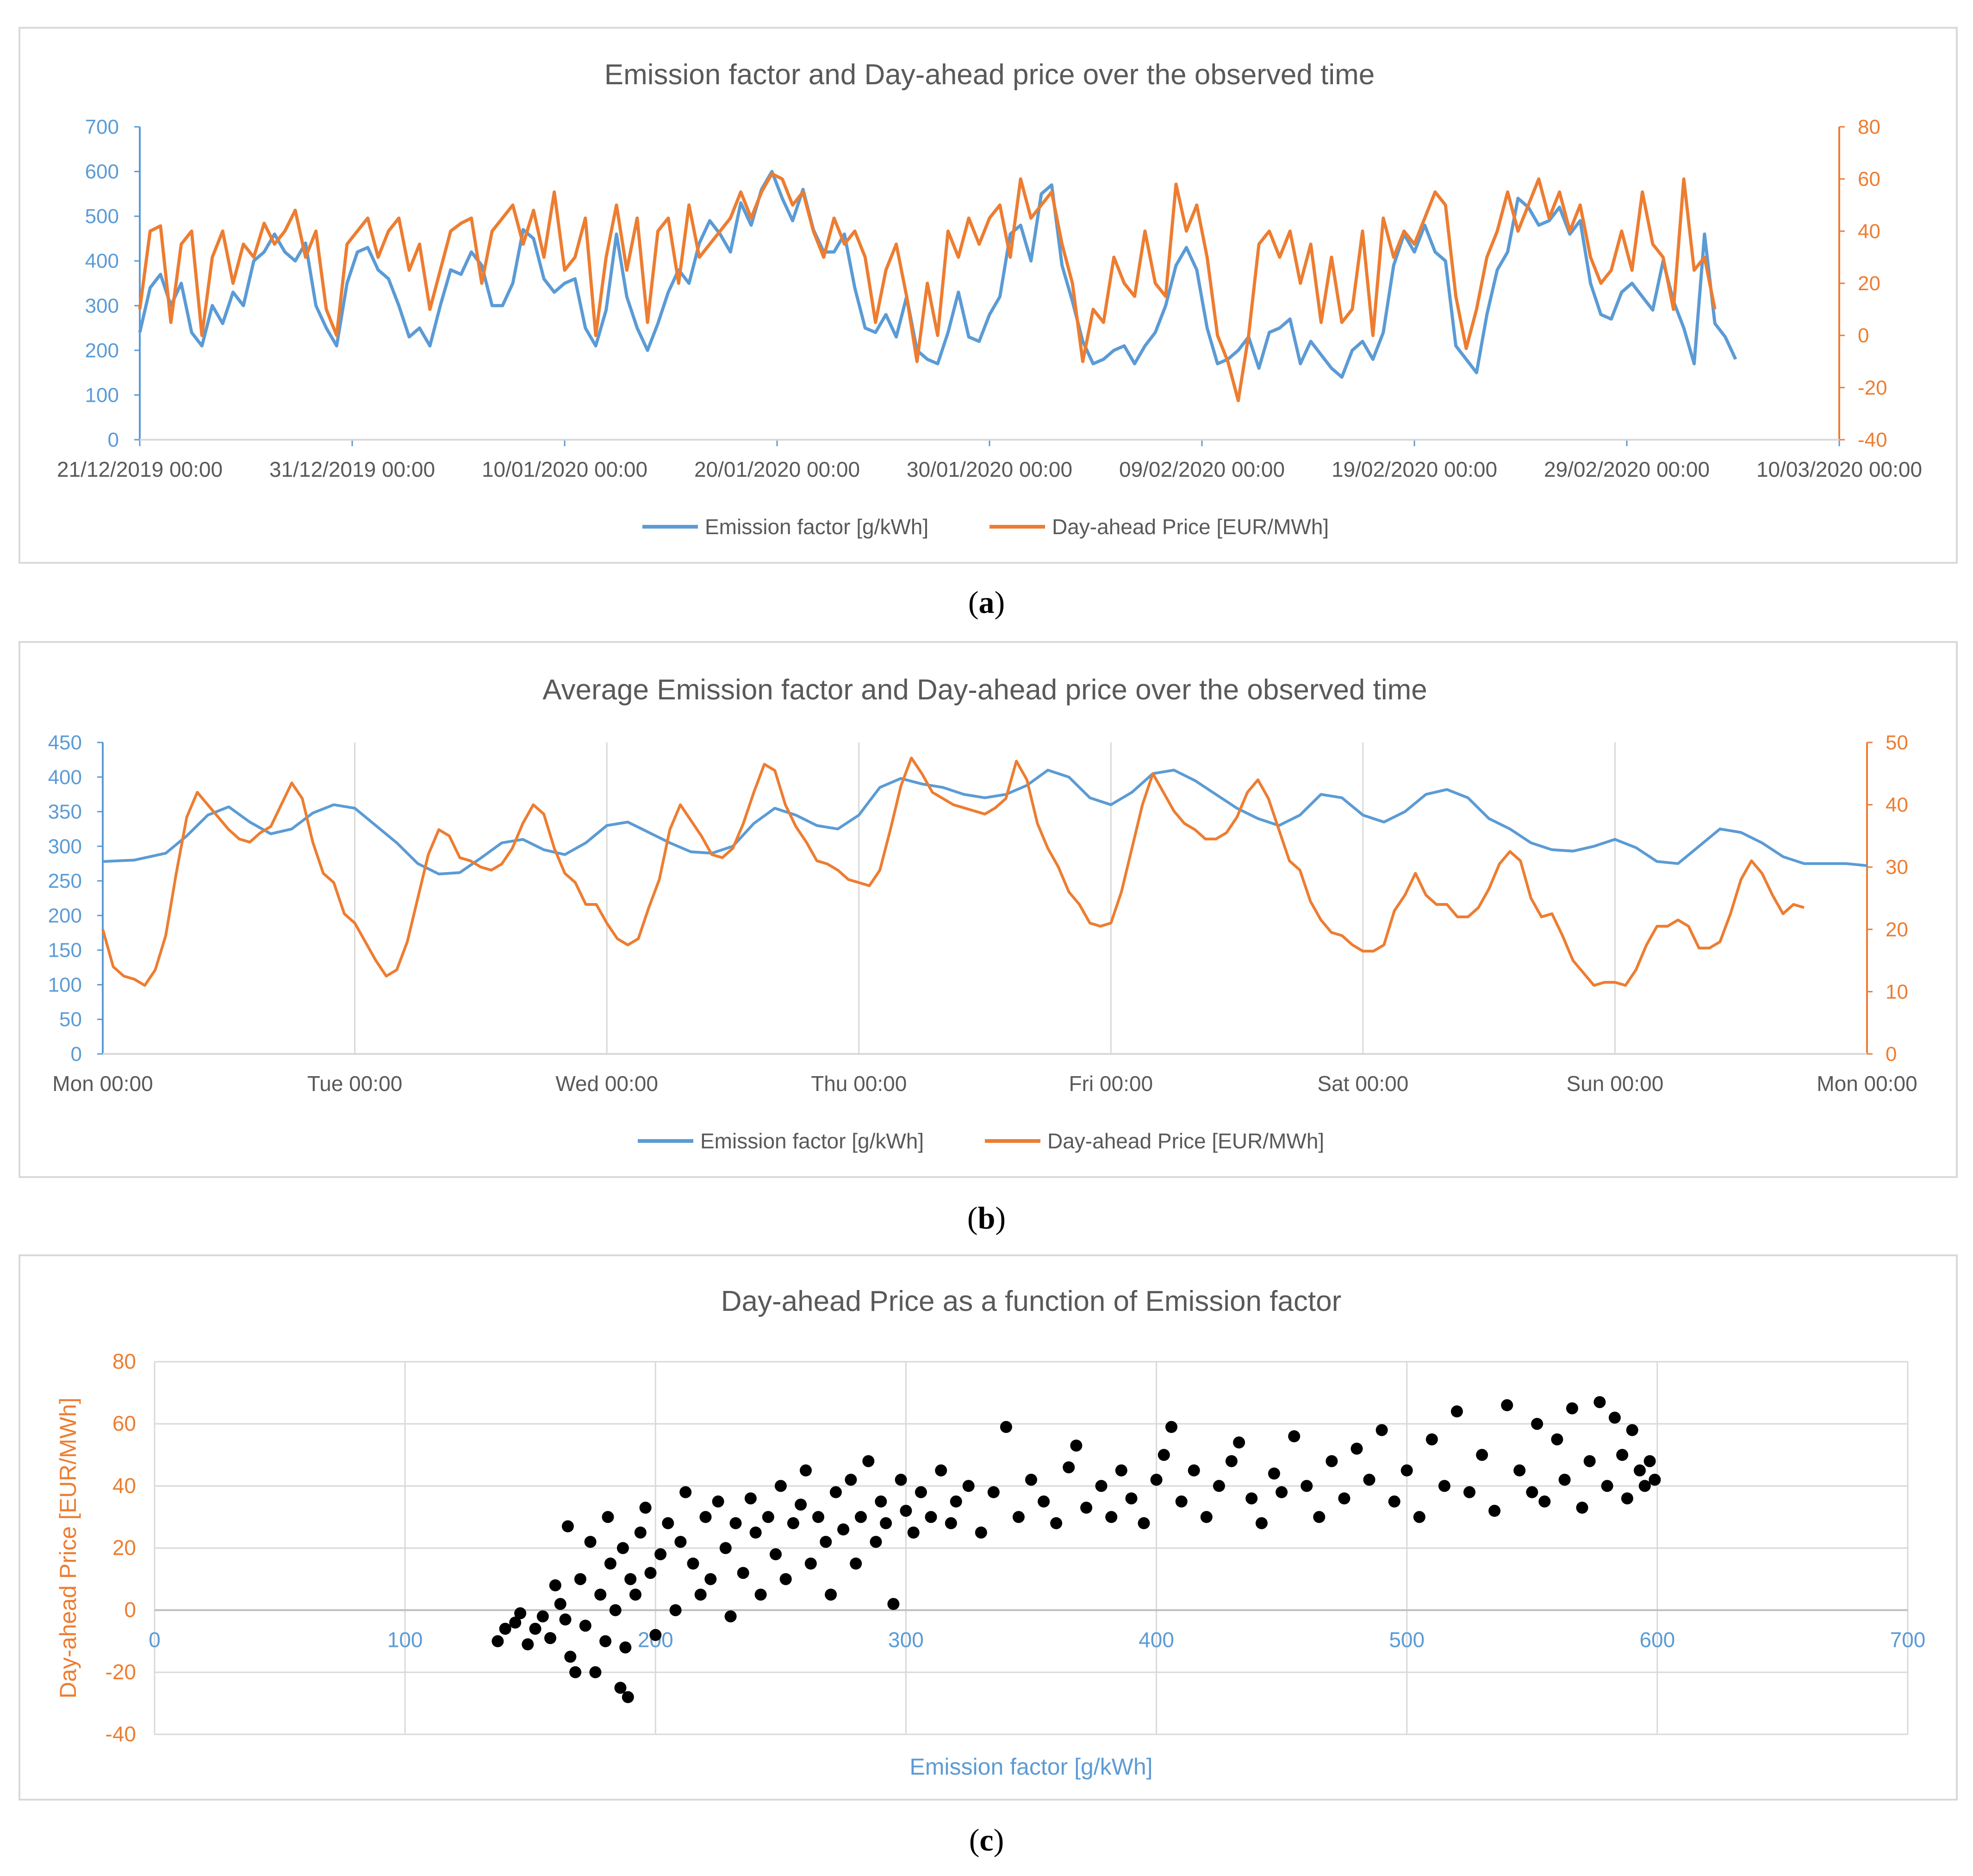  I want to click on x-tick-label: 30/01/2020 00:00, so click(989, 469).